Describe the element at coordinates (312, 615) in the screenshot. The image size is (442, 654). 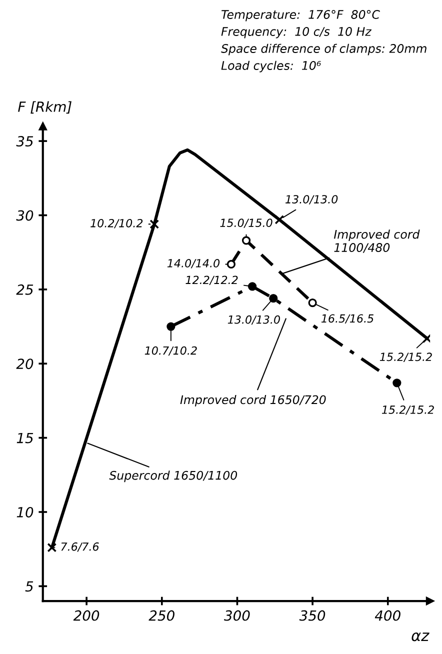
I see `x-tick-label: 350` at that location.